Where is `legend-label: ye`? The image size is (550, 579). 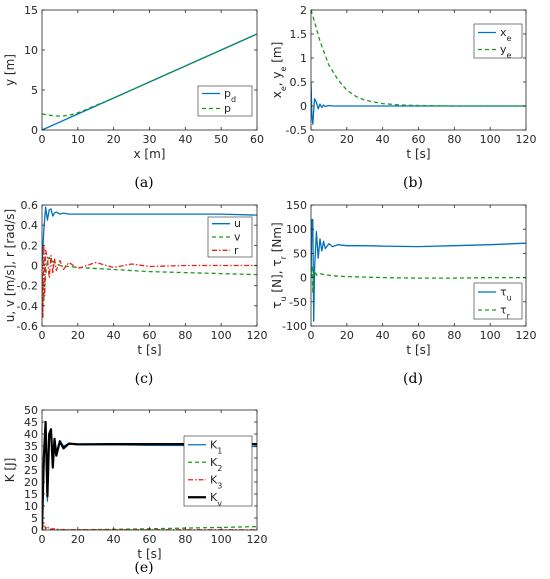 legend-label: ye is located at coordinates (506, 51).